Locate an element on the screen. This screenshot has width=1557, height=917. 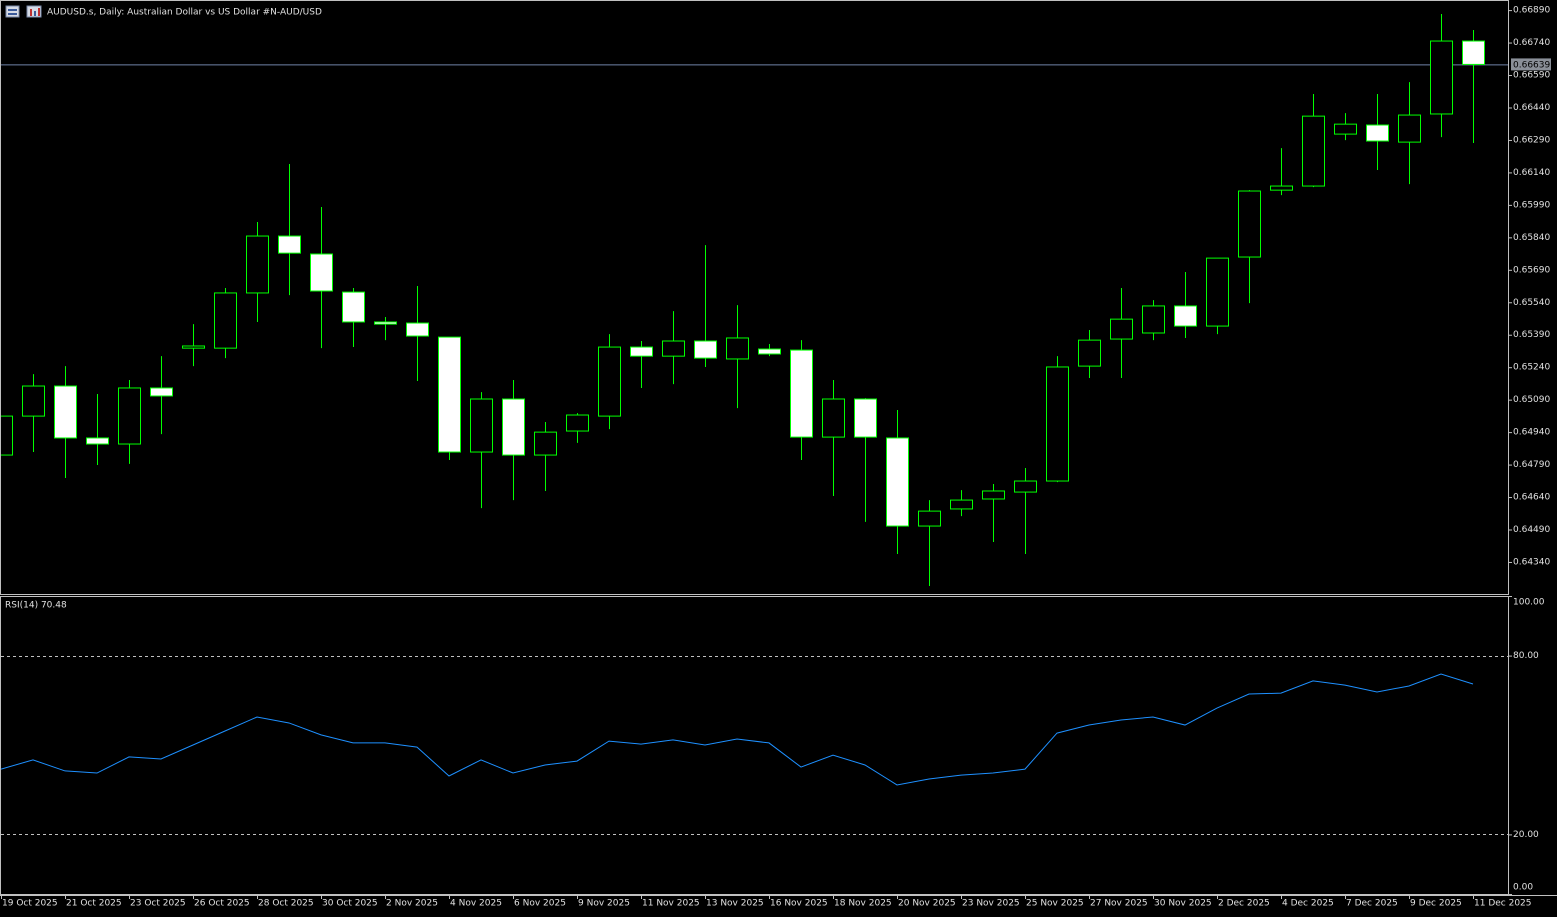
x-tick-label: 7 Dec 2025 is located at coordinates (1372, 904).